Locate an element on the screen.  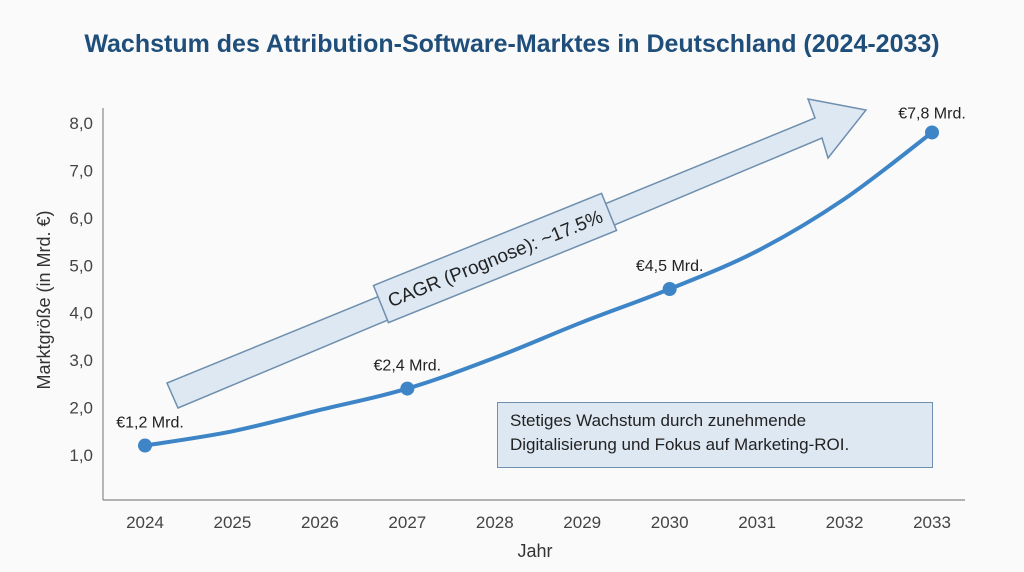
x-tick-label: 2029 is located at coordinates (582, 522).